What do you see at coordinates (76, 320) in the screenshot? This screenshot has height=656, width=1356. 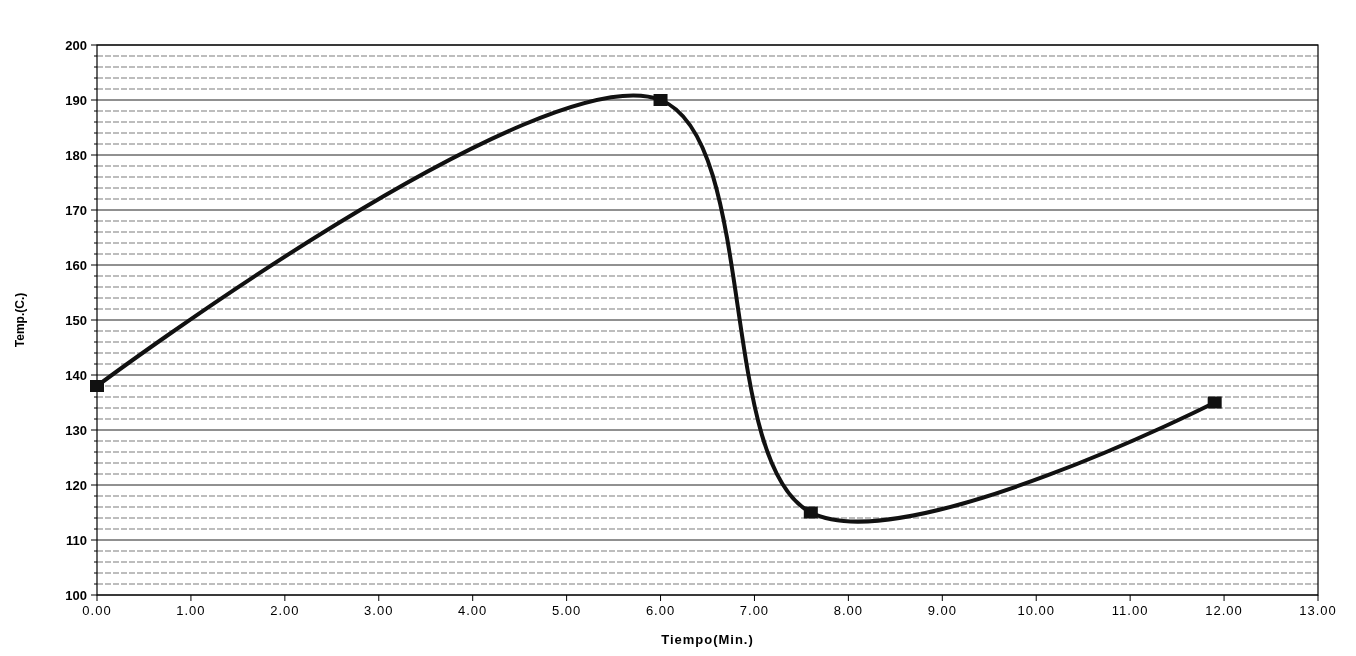 I see `y-tick-label: 150` at bounding box center [76, 320].